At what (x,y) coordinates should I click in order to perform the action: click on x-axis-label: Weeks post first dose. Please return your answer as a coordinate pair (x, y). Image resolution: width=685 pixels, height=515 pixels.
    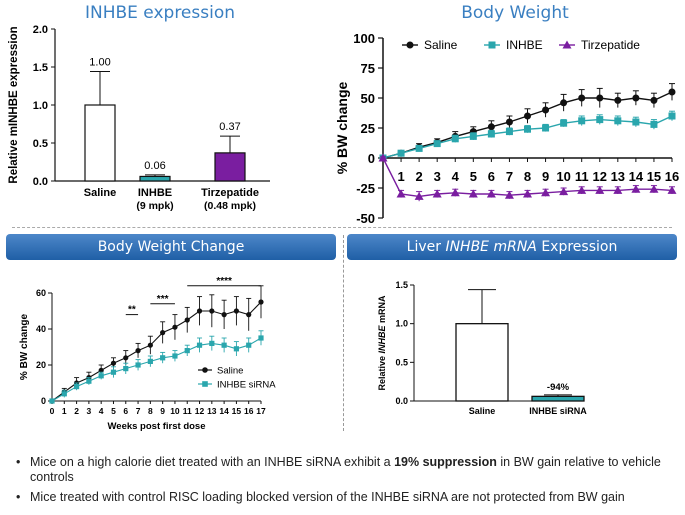
    Looking at the image, I should click on (156, 426).